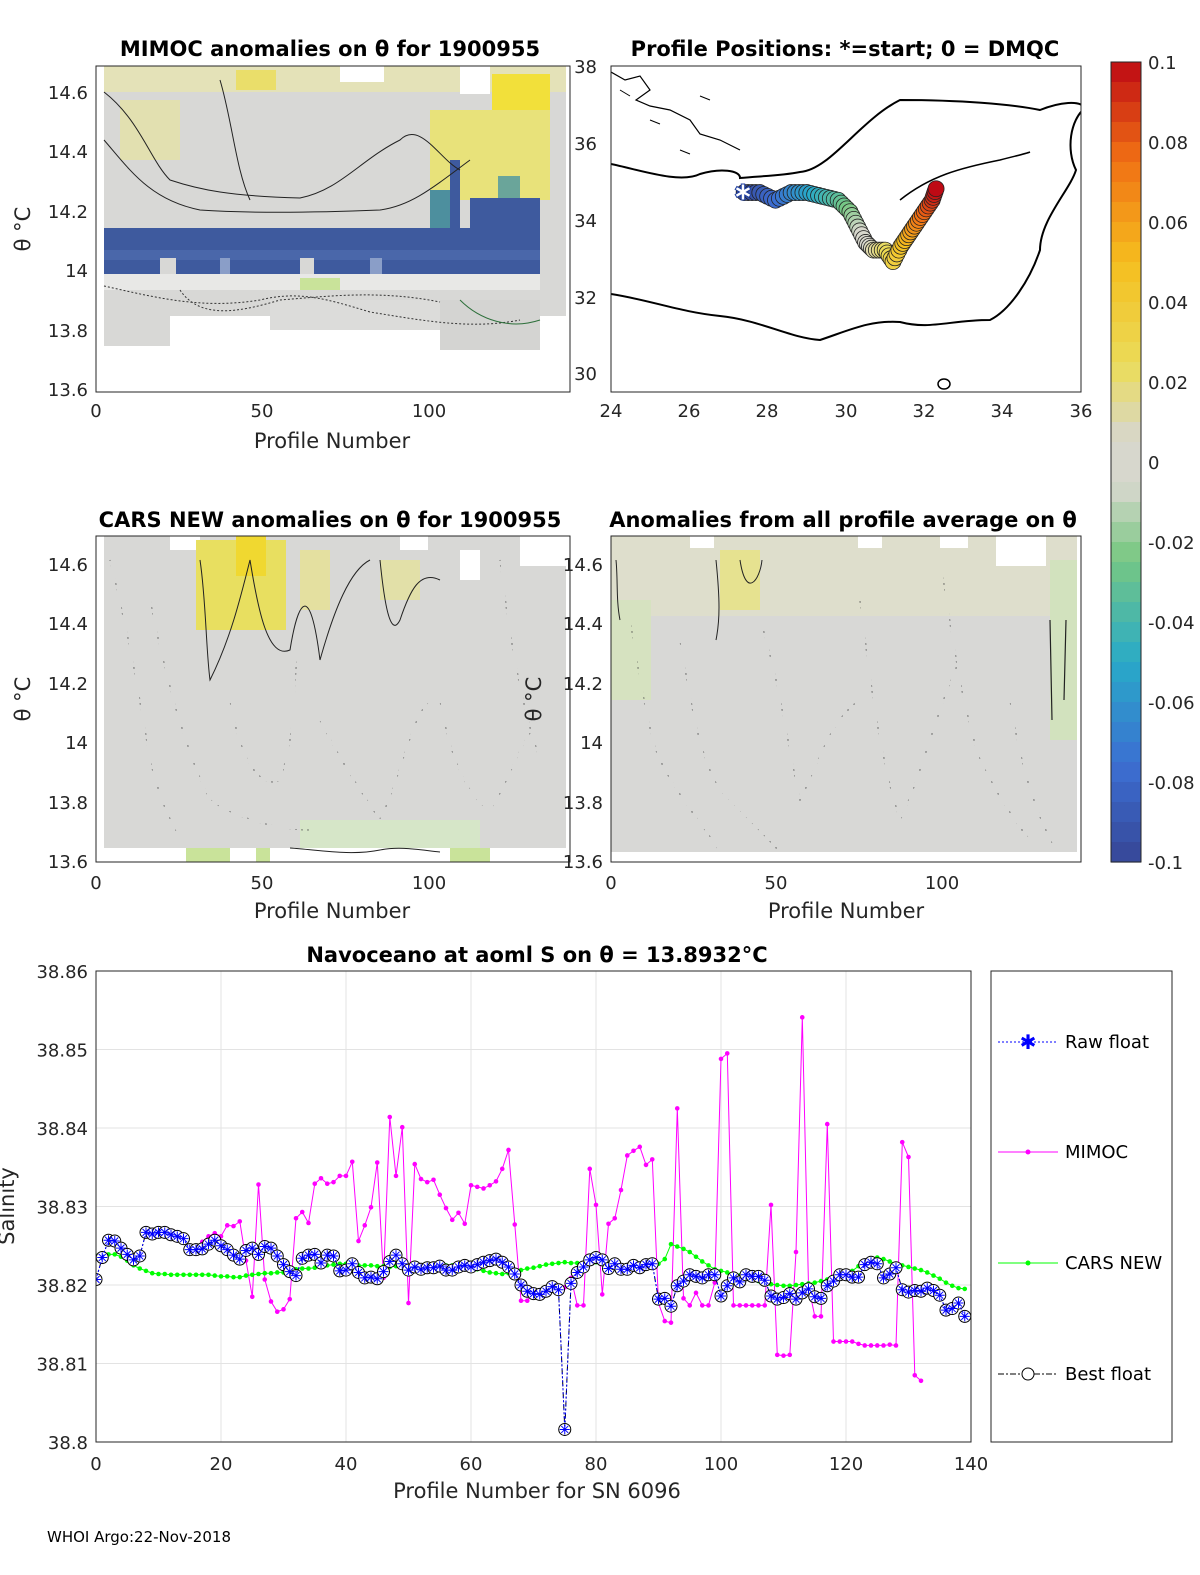  I want to click on panel1-ytick: 13.6, so click(68, 390).